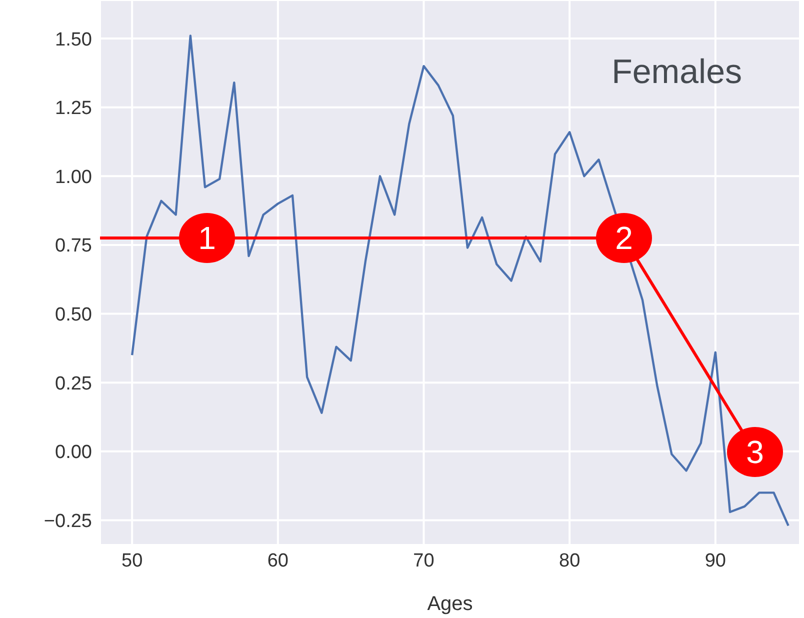  Describe the element at coordinates (450, 604) in the screenshot. I see `x-axis-title: Ages` at that location.